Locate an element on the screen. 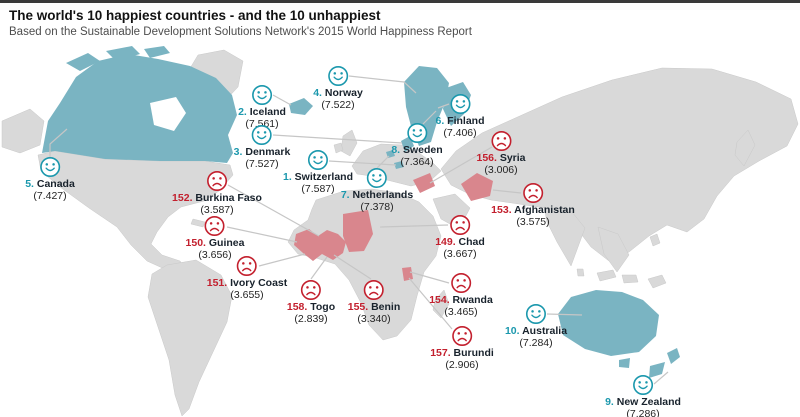  country-label-sweden: 8. Sweden (7.364) is located at coordinates (417, 145).